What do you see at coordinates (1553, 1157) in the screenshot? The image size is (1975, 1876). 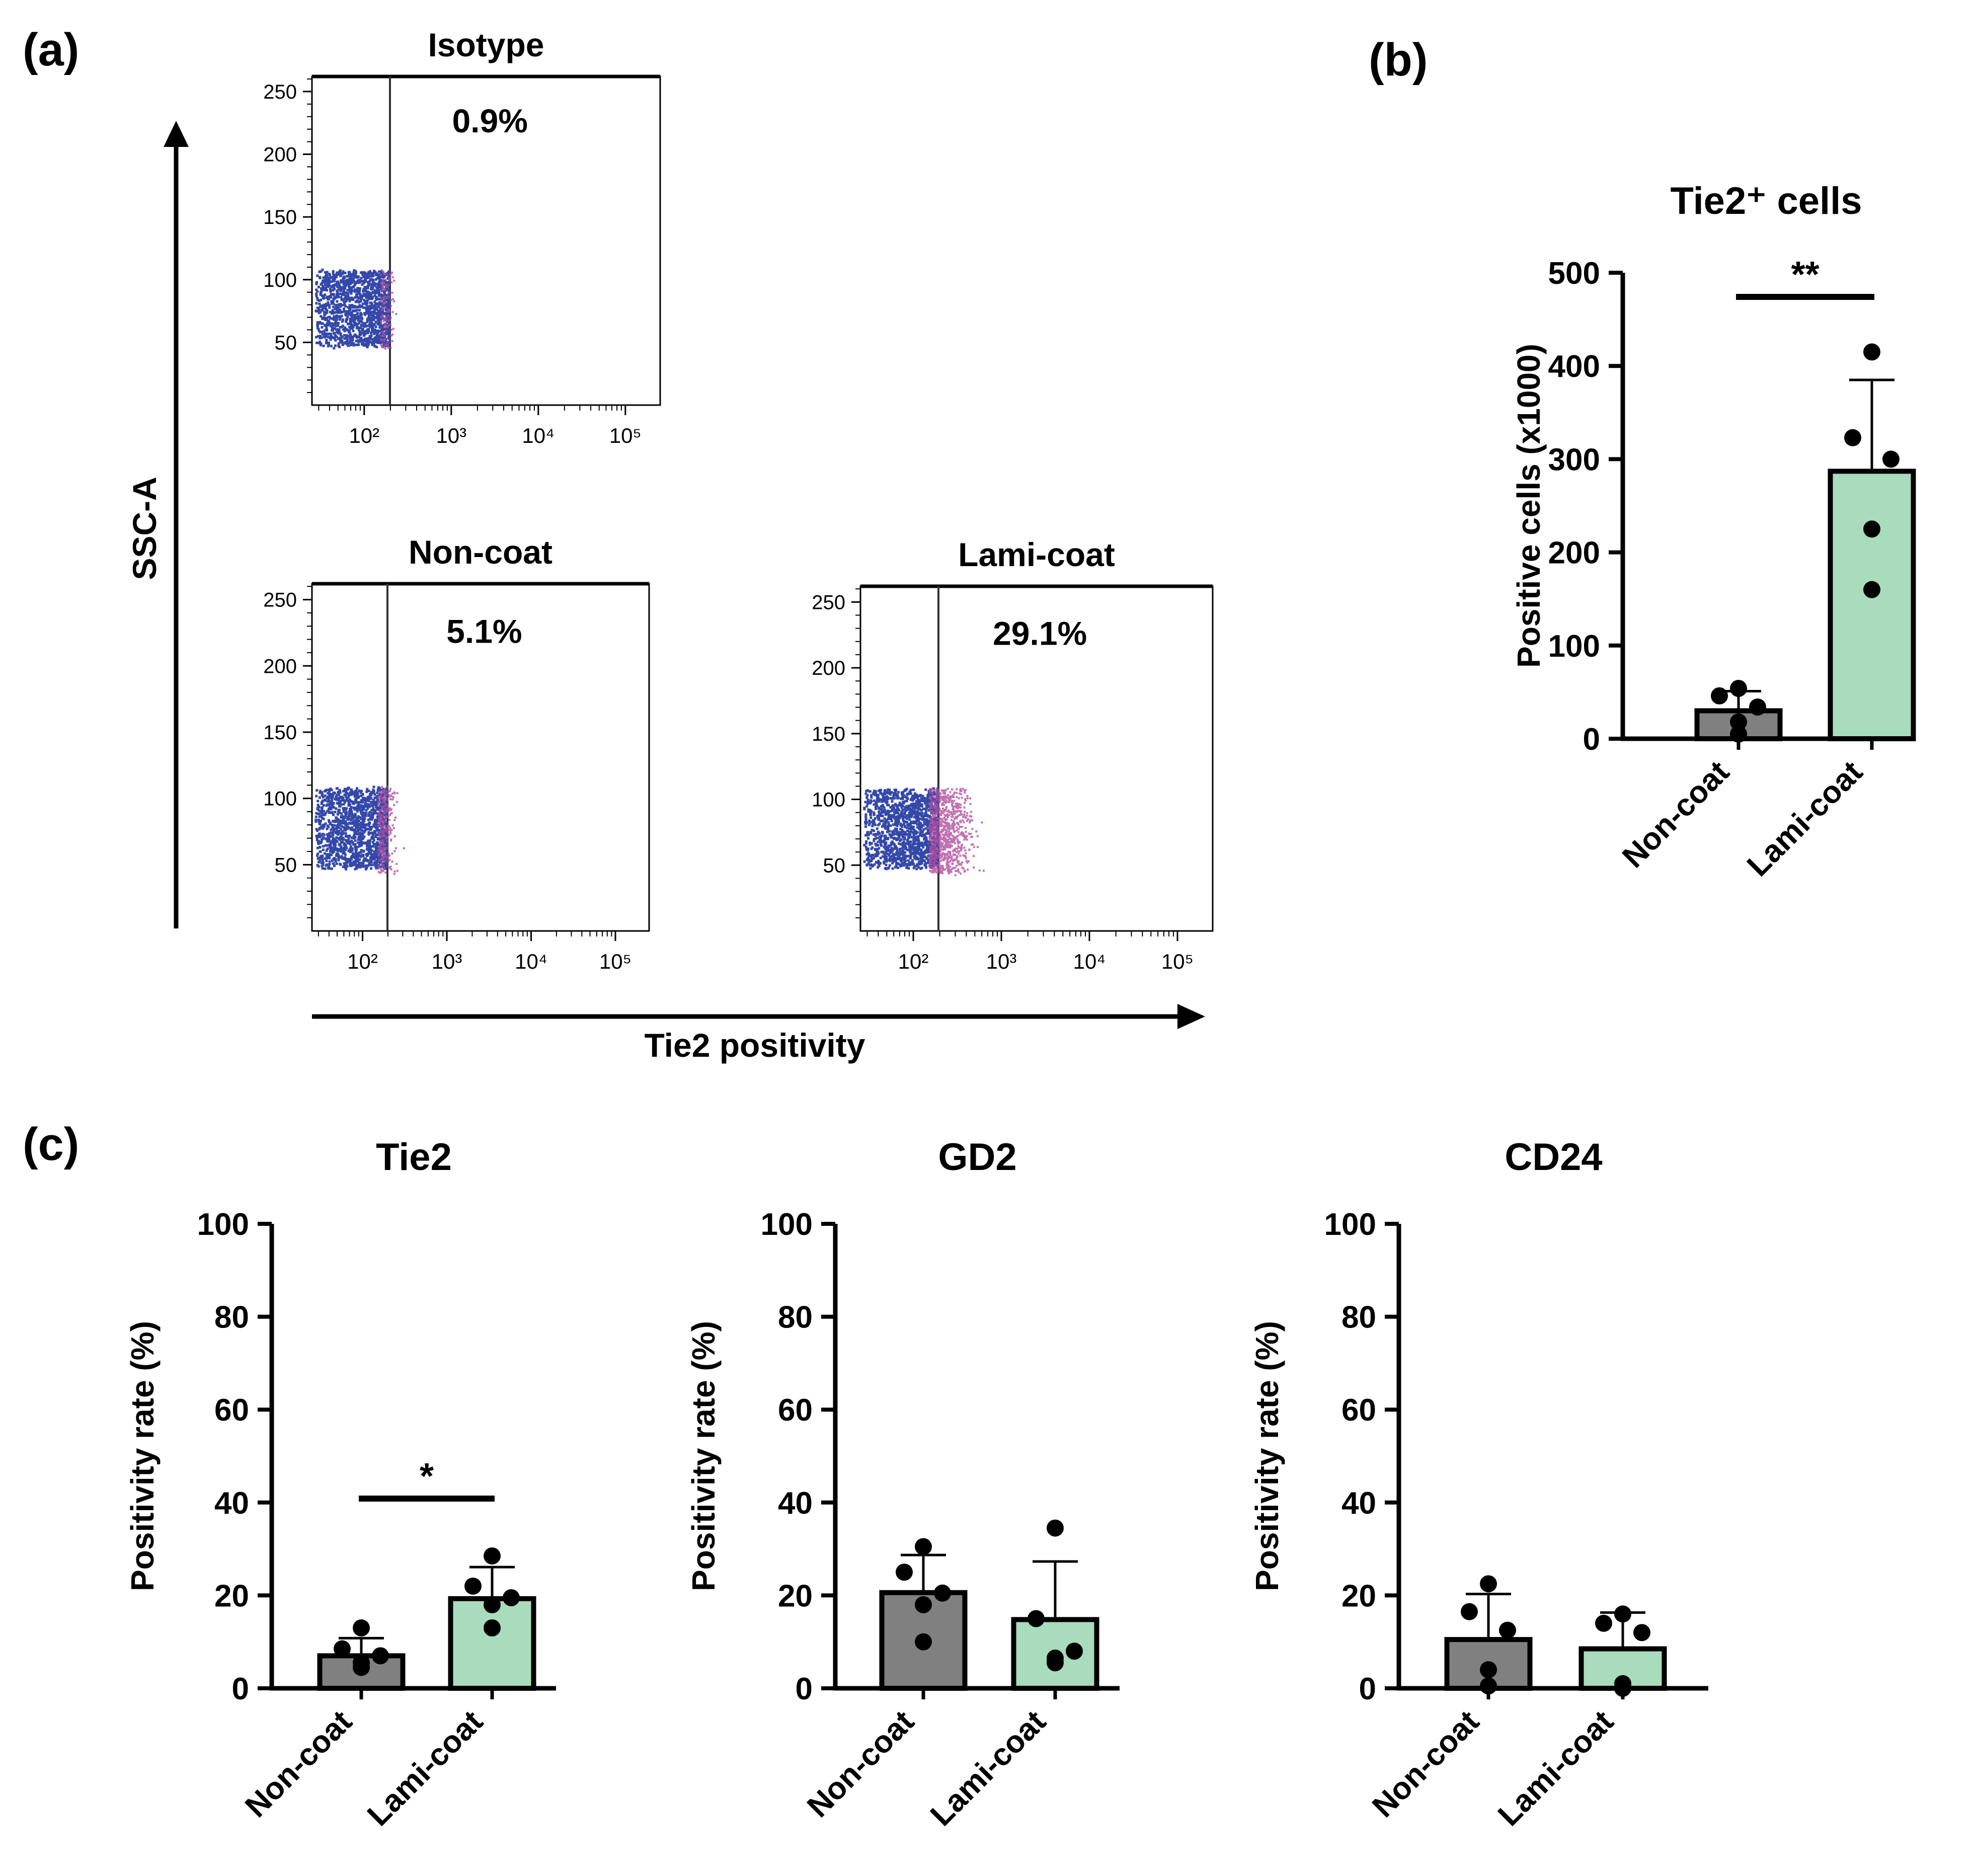 I see `chart-title: CD24` at bounding box center [1553, 1157].